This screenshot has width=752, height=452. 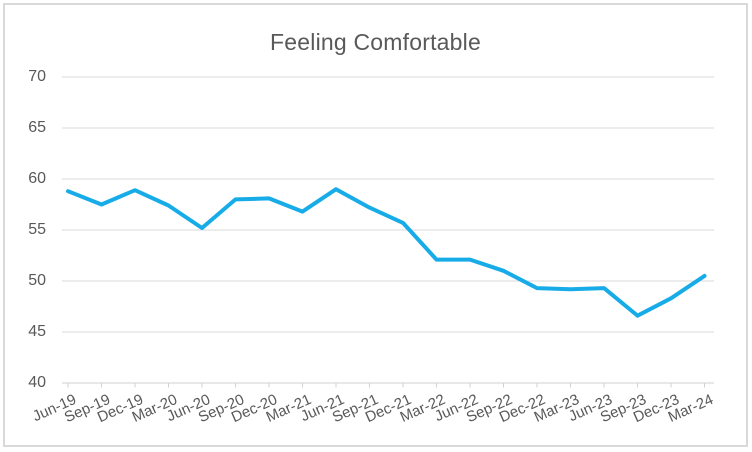 I want to click on x-axis-ticks, so click(x=386, y=385).